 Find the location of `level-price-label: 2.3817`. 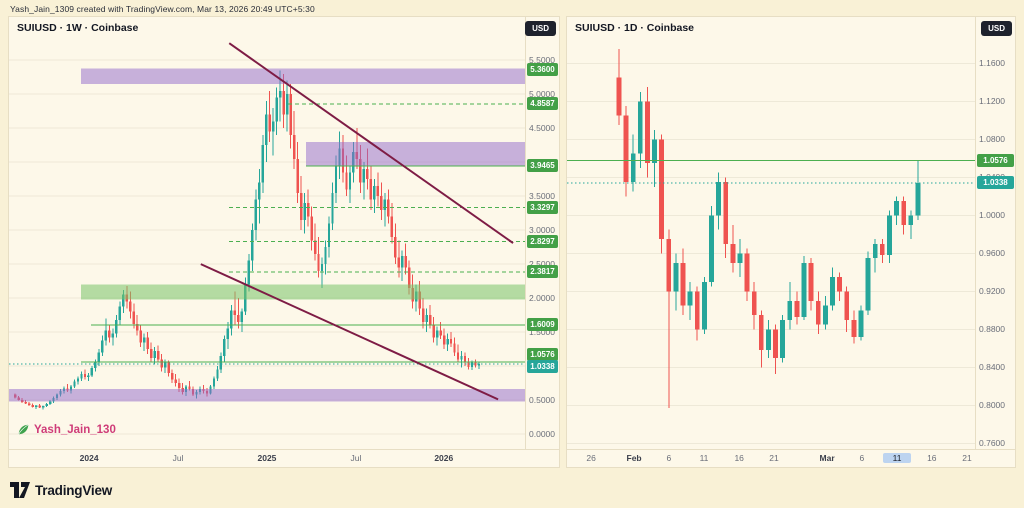

level-price-label: 2.3817 is located at coordinates (542, 272).